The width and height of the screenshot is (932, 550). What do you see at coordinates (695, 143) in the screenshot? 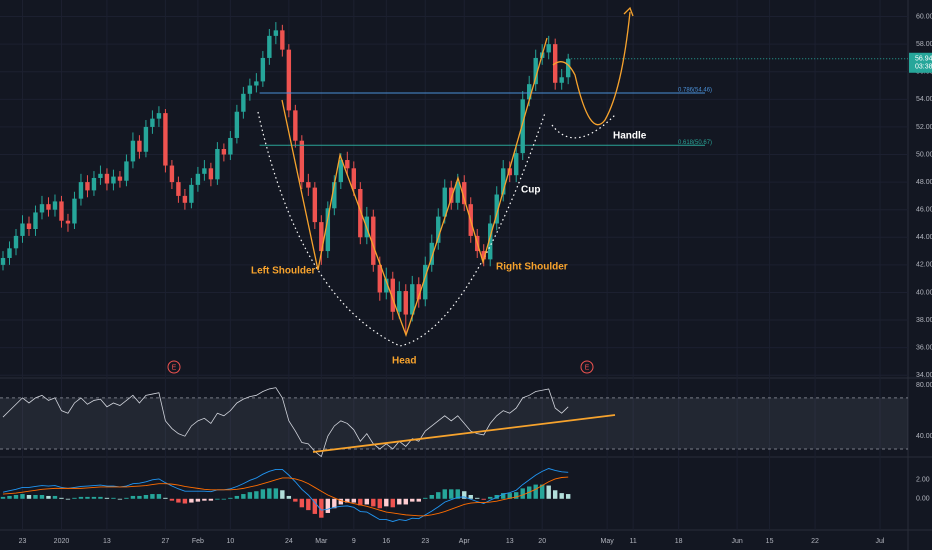
I see `fib-label: 0.618(50.67)` at bounding box center [695, 143].